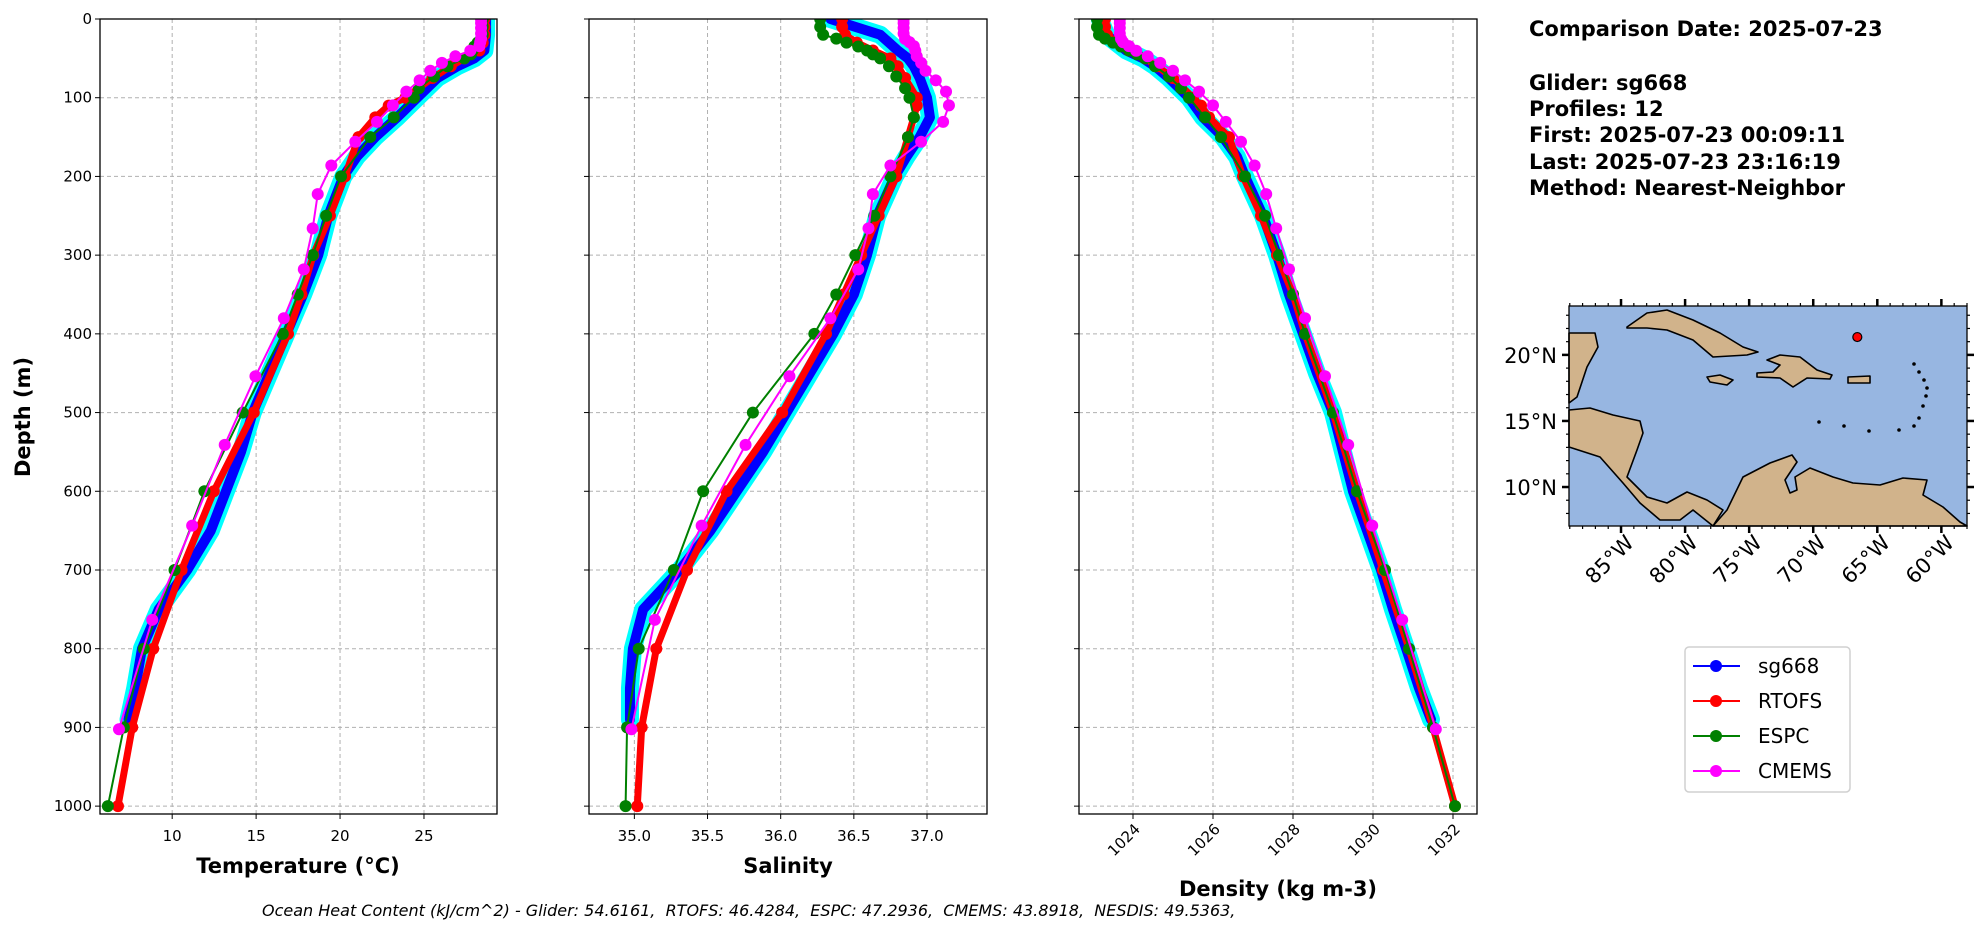  What do you see at coordinates (77, 649) in the screenshot?
I see `y-tick-label: 800` at bounding box center [77, 649].